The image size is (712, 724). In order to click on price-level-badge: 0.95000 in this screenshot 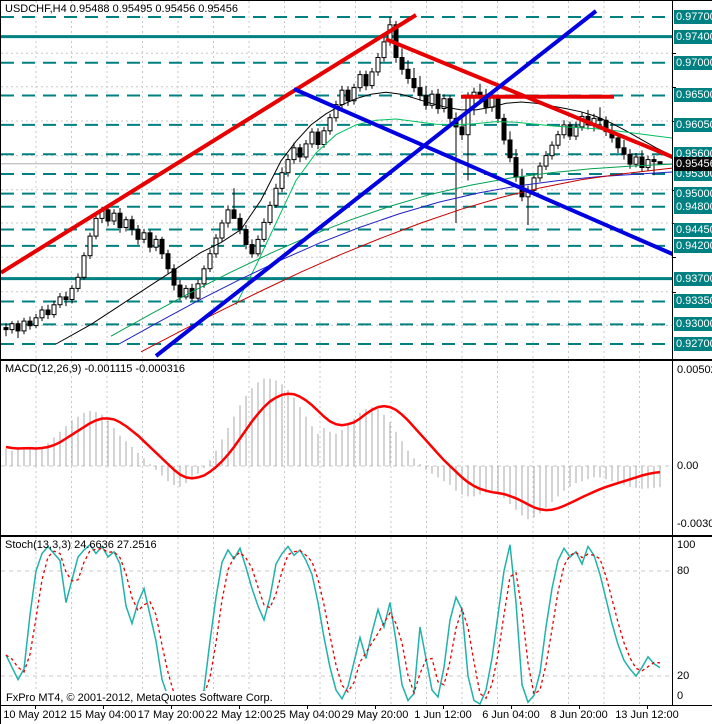, I will do `click(693, 193)`.